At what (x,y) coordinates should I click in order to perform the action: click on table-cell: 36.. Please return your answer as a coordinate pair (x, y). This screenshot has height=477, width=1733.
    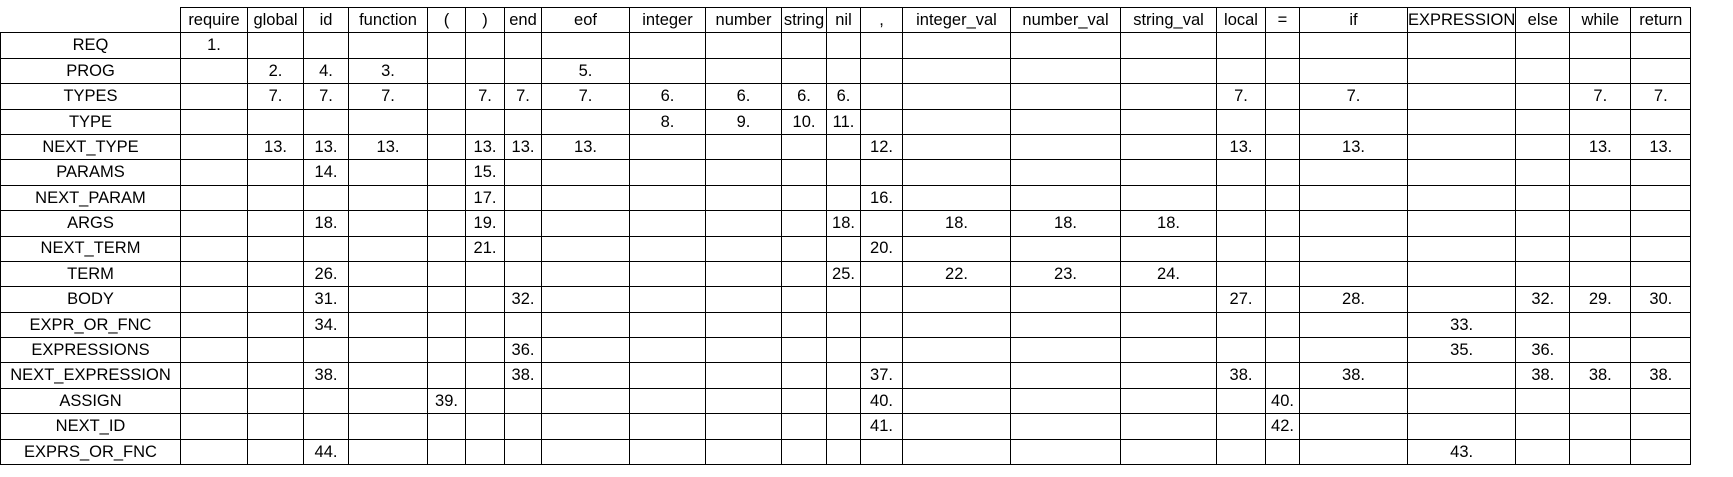
    Looking at the image, I should click on (1543, 350).